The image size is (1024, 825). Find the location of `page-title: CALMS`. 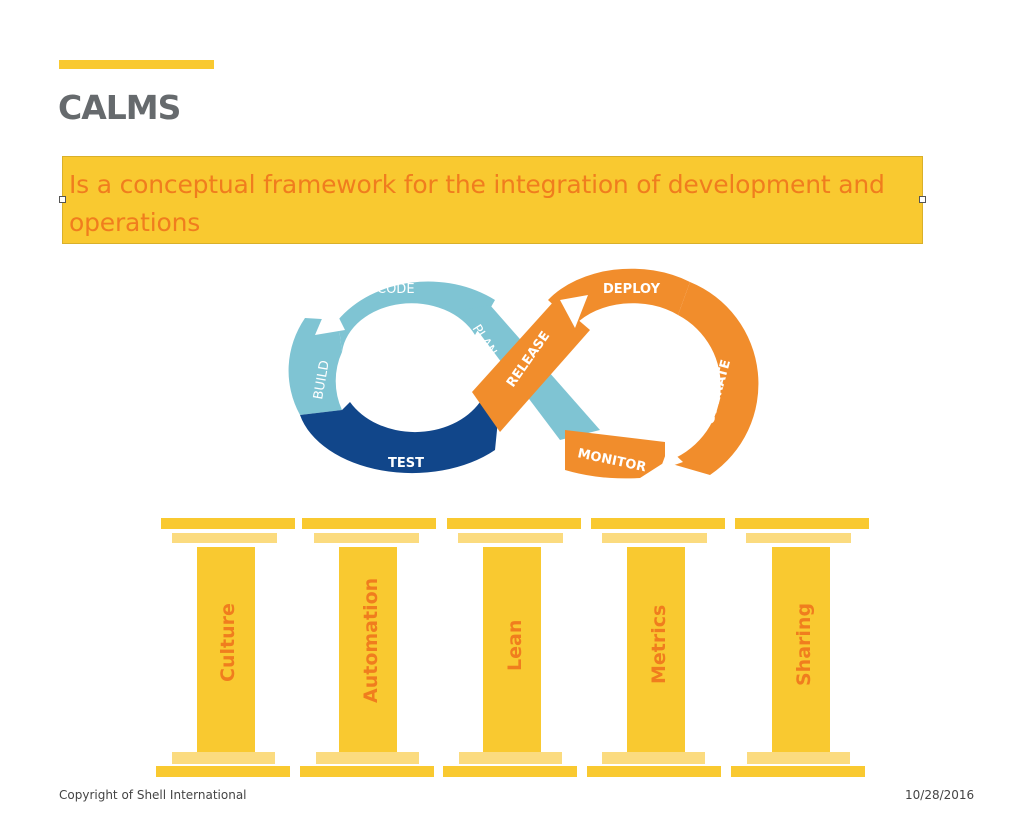

page-title: CALMS is located at coordinates (119, 107).